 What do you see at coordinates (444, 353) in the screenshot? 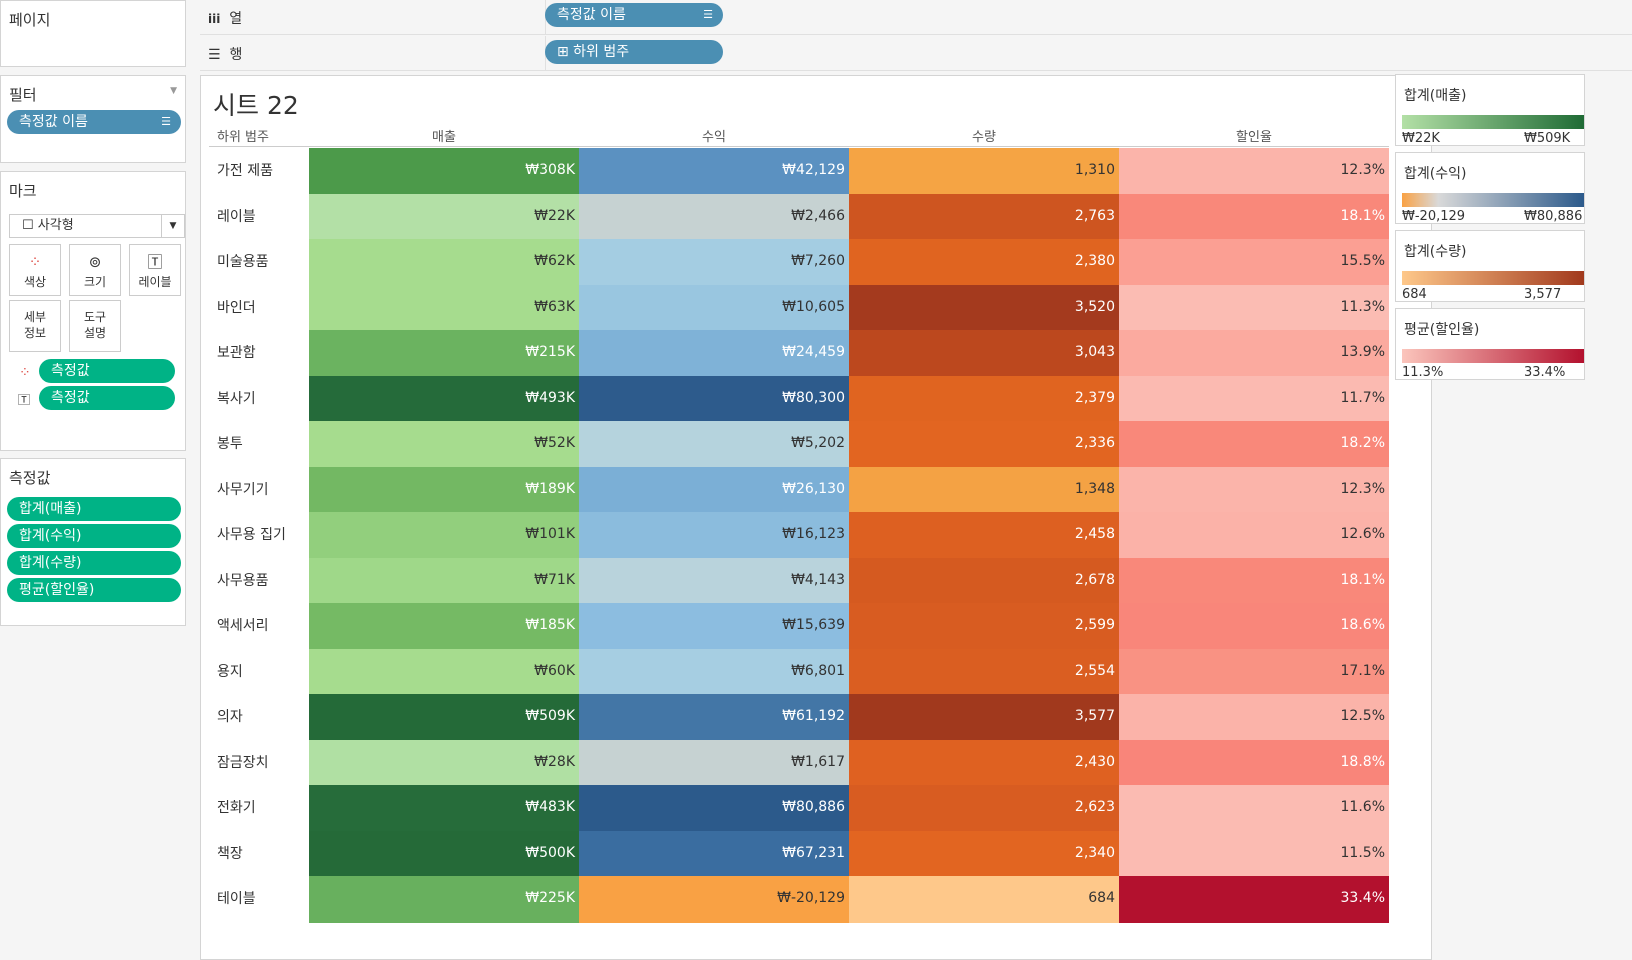
I see `cell-sales: ₩215K` at bounding box center [444, 353].